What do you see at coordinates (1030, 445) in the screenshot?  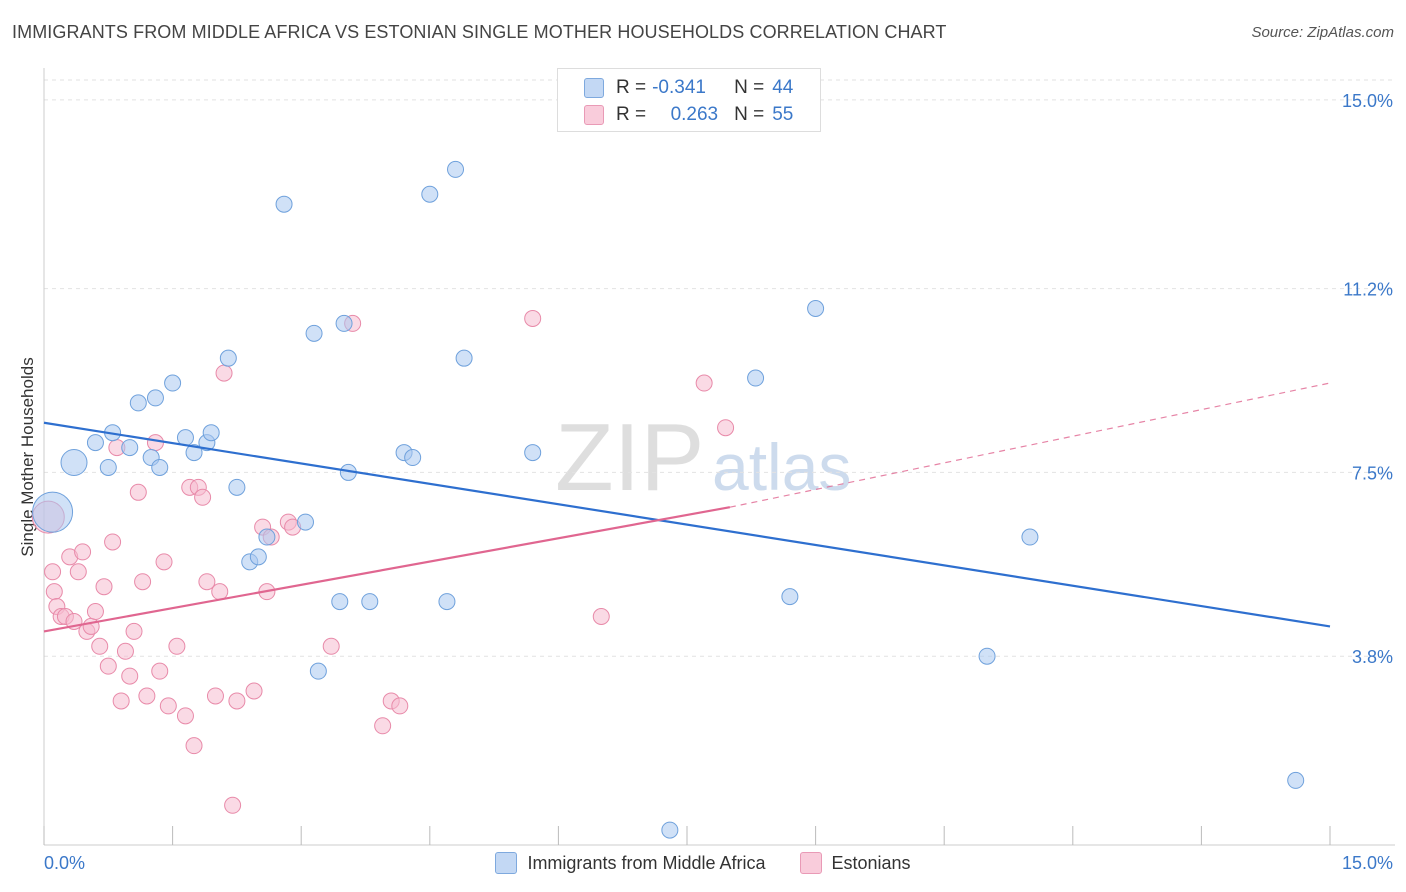 I see `estonians-trend-line-extension` at bounding box center [1030, 445].